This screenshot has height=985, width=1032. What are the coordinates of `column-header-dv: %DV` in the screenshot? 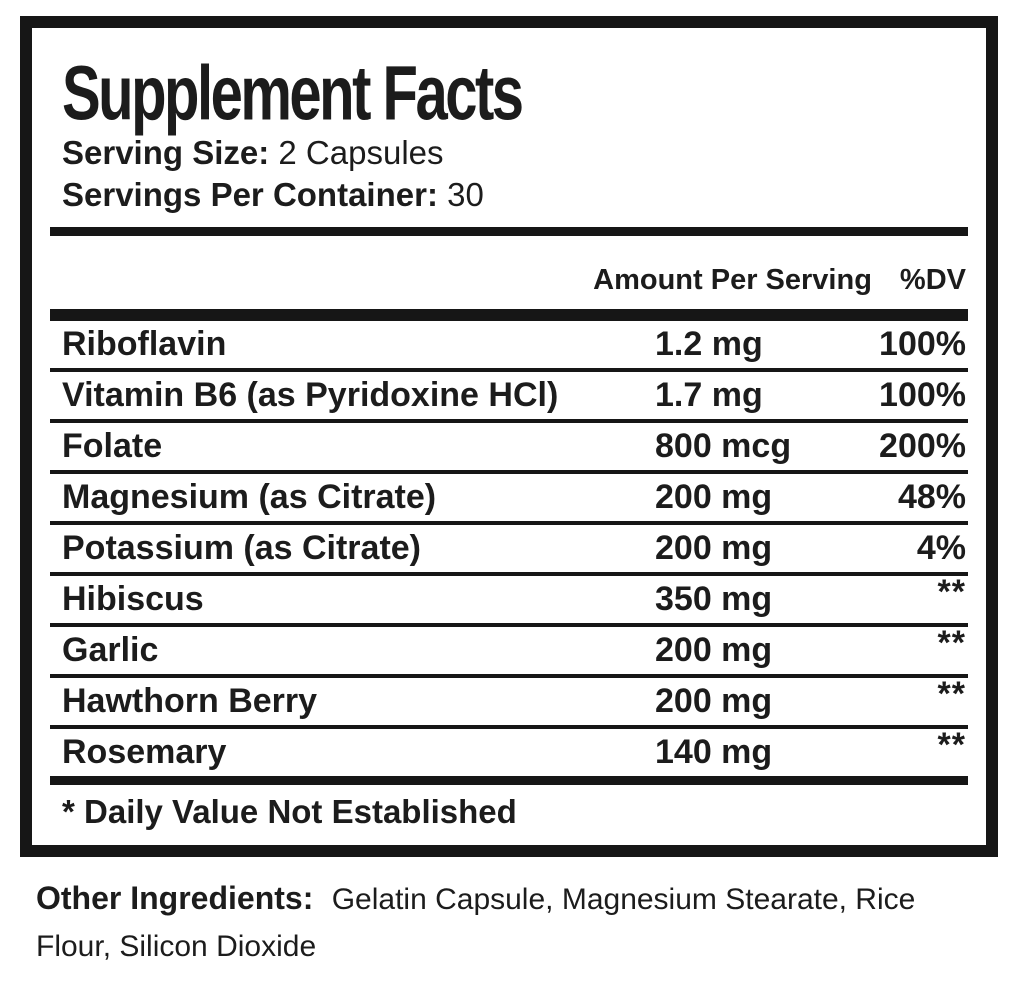 It's located at (932, 280).